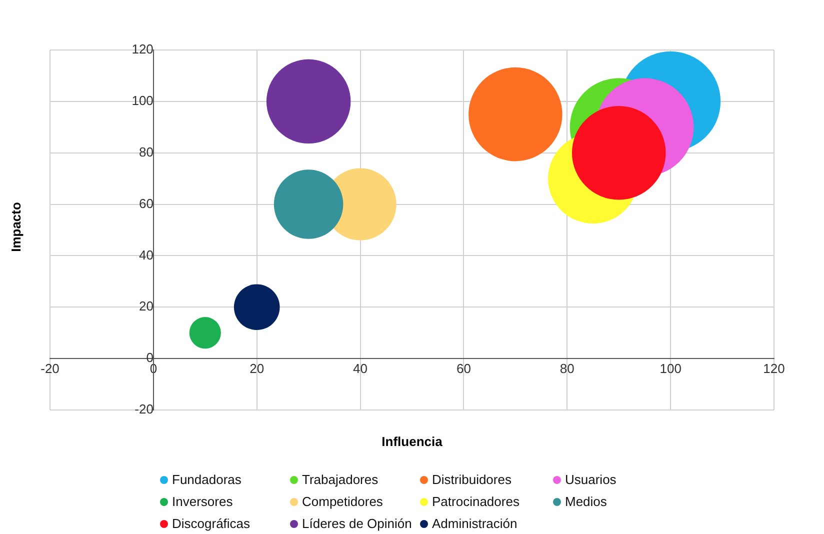 The height and width of the screenshot is (534, 824). Describe the element at coordinates (340, 479) in the screenshot. I see `legend-label: Trabajadores` at that location.